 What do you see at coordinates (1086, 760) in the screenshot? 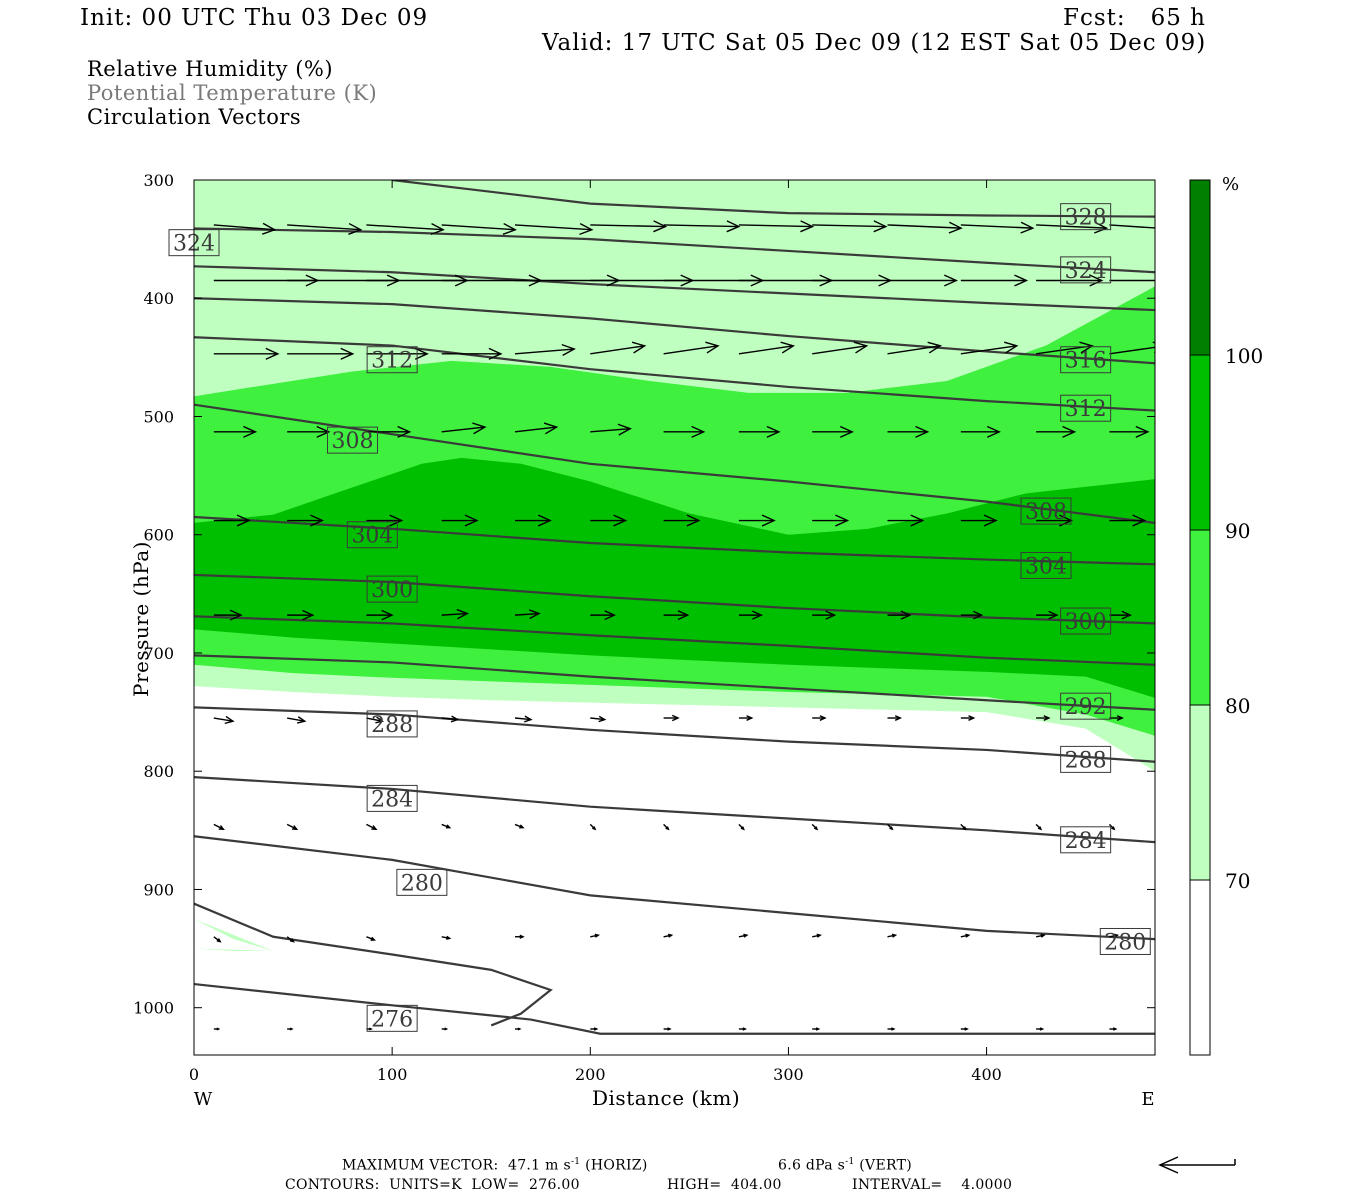
I see `theta-label-text: 288` at bounding box center [1086, 760].